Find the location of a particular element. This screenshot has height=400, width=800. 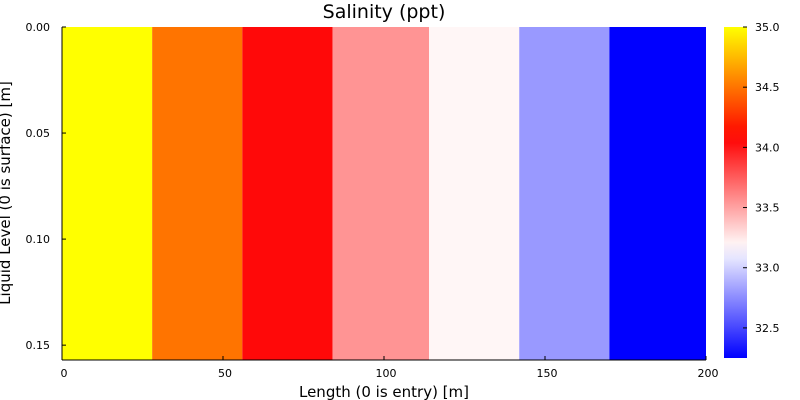

colorbar-tick-label: 33.5 is located at coordinates (767, 208).